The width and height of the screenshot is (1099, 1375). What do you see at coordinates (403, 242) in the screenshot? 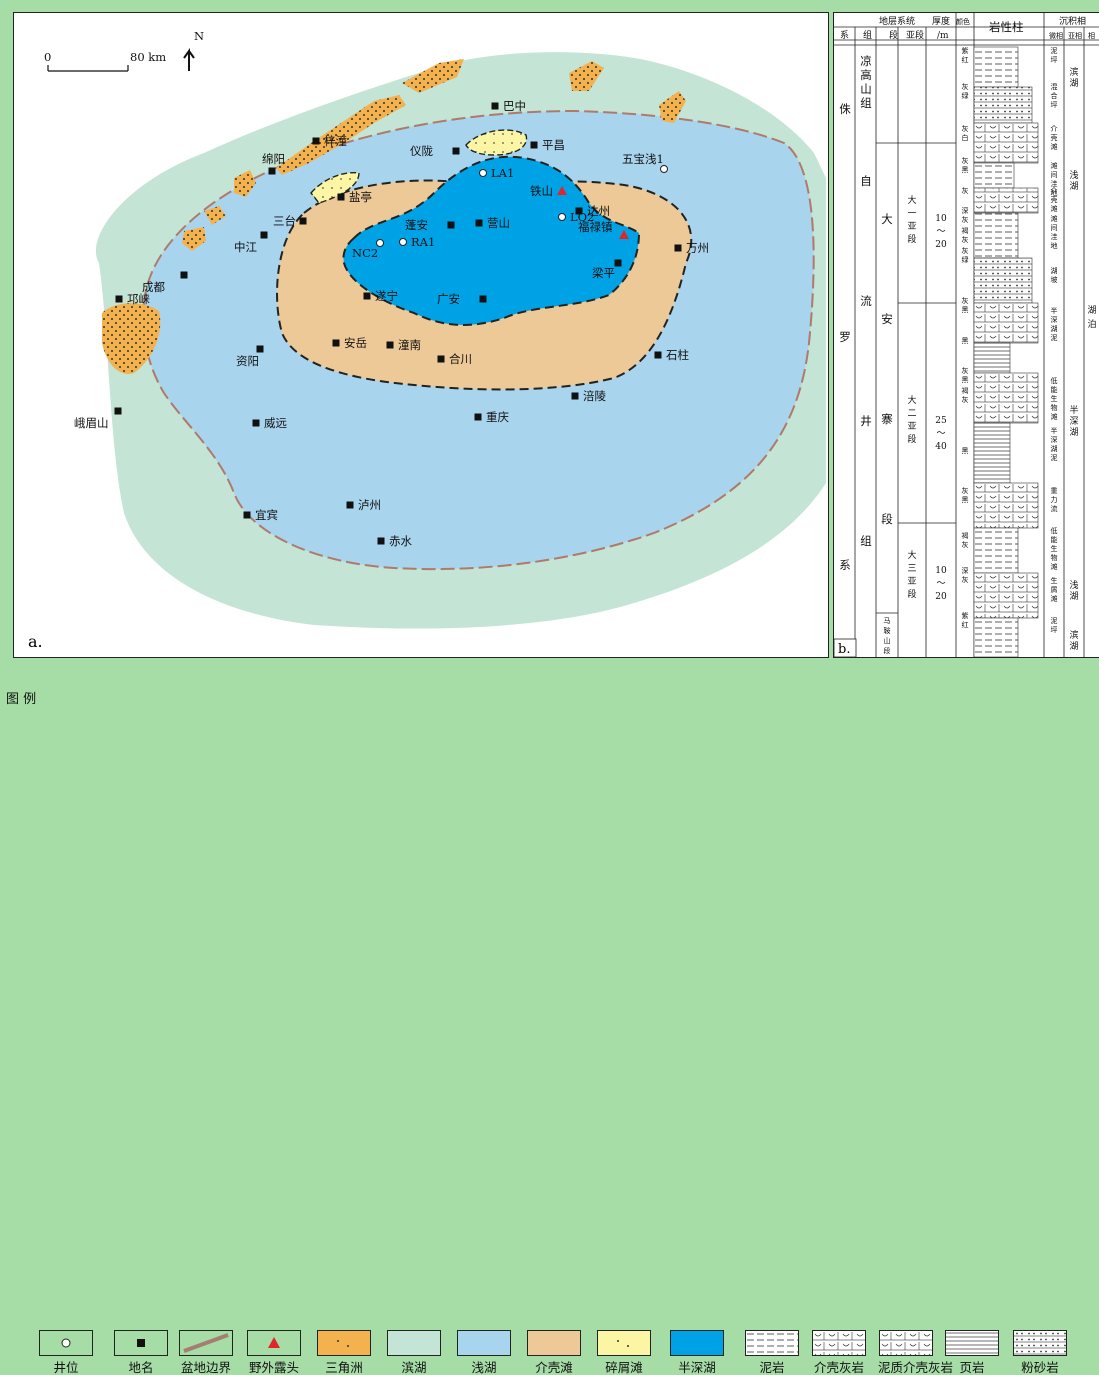
I see `well-marker-icon` at bounding box center [403, 242].